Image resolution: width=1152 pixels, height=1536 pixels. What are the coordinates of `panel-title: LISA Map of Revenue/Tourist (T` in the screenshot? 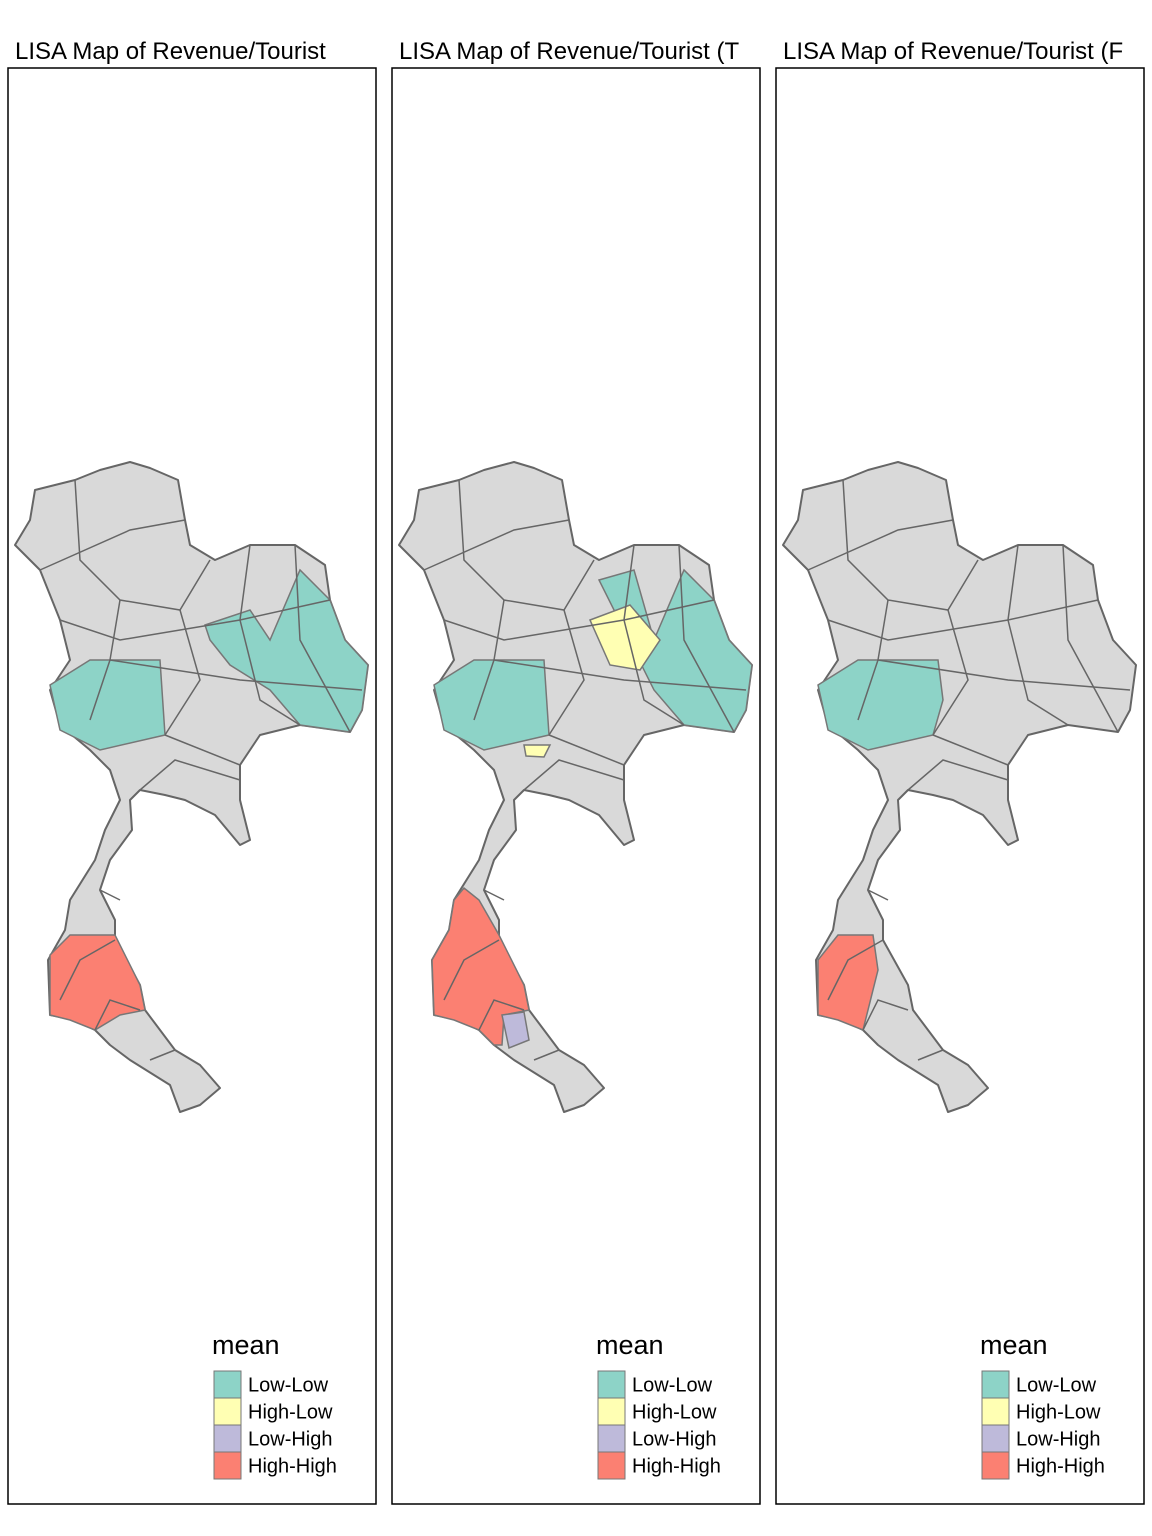 It's located at (569, 51).